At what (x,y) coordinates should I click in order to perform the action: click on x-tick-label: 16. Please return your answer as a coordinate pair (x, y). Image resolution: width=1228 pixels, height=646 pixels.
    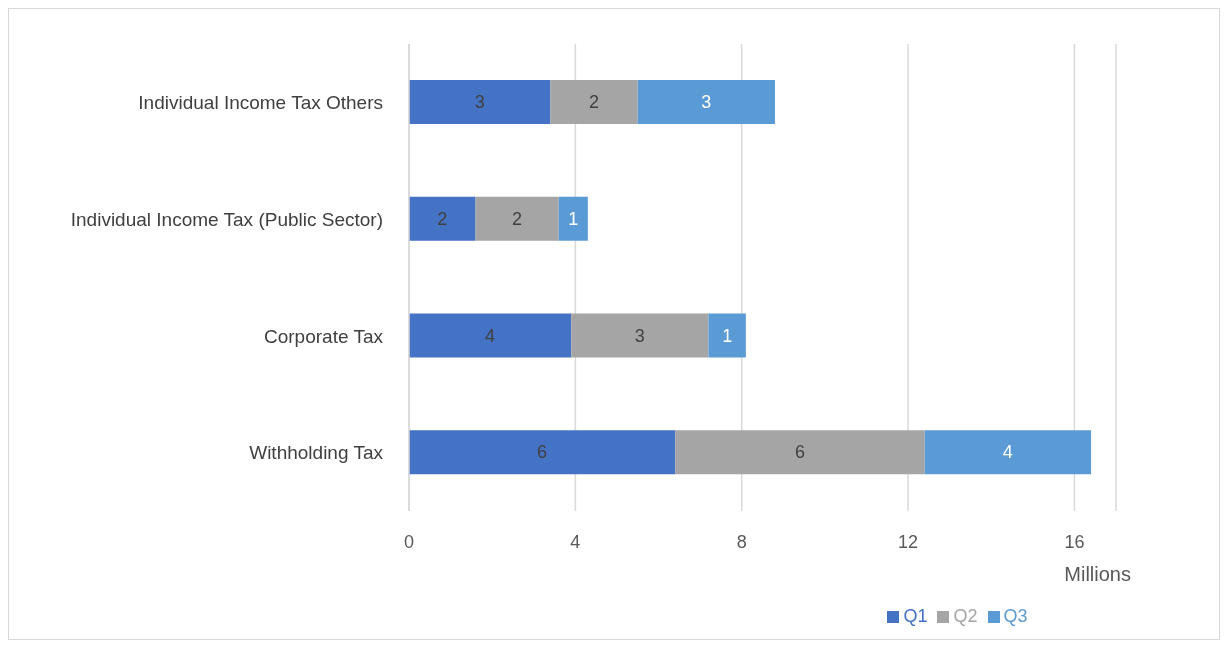
    Looking at the image, I should click on (1074, 541).